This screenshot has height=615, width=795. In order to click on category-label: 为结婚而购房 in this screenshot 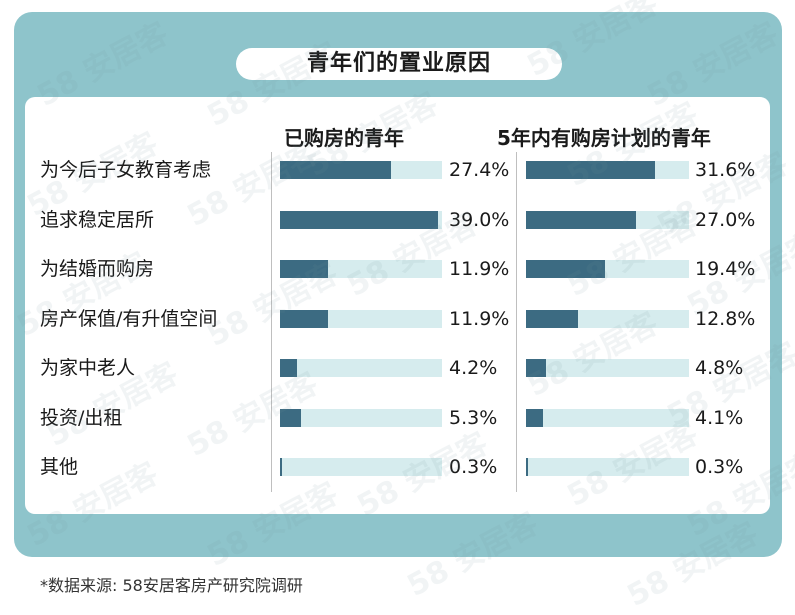, I will do `click(97, 269)`.